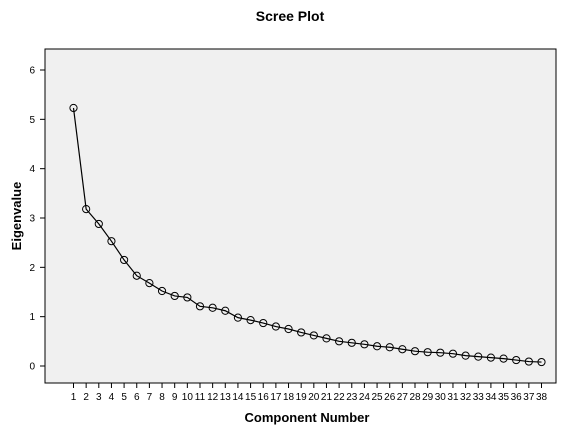  What do you see at coordinates (314, 397) in the screenshot?
I see `x-tick-label: 20` at bounding box center [314, 397].